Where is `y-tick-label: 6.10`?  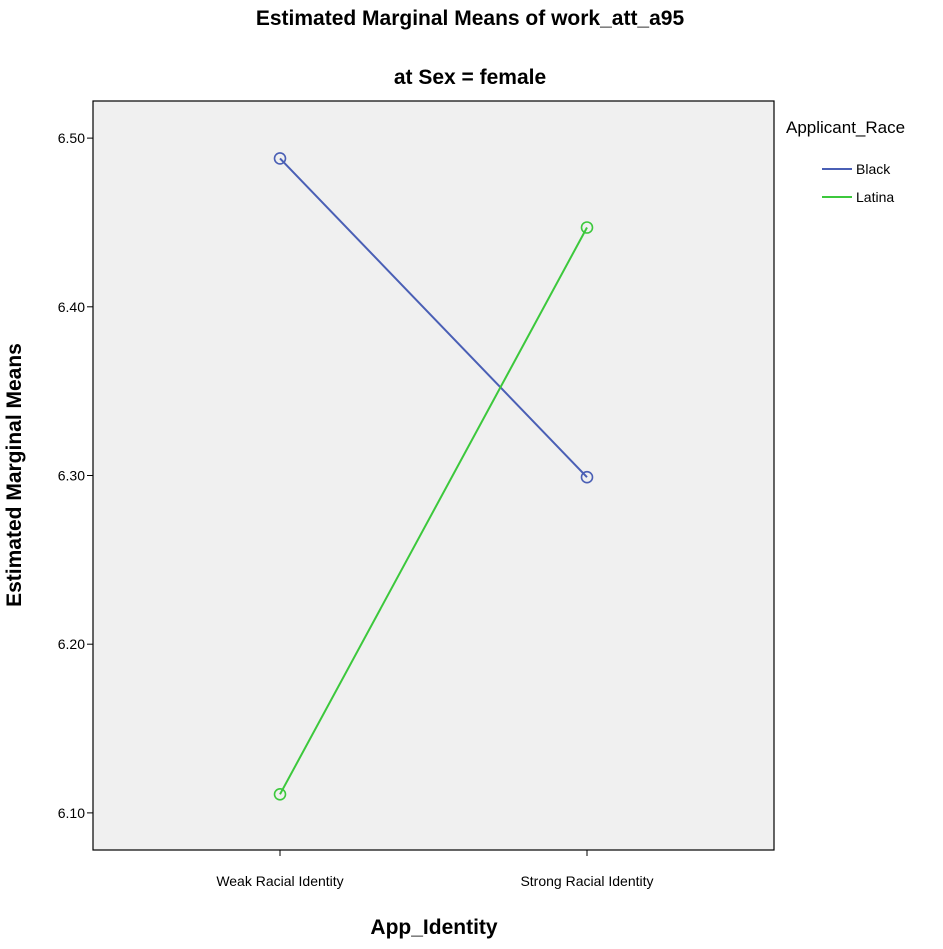 y-tick-label: 6.10 is located at coordinates (71, 813).